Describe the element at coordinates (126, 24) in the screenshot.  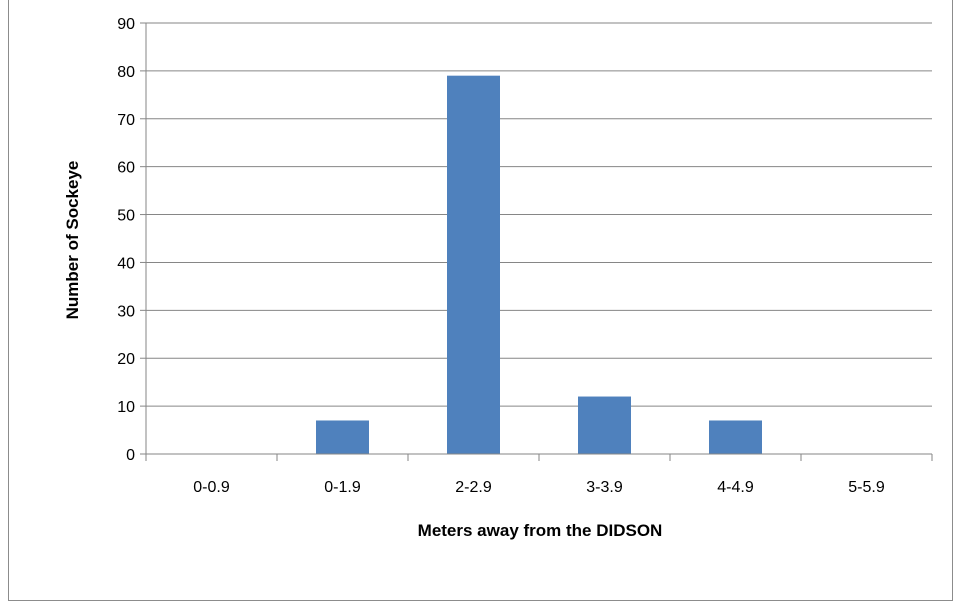
I see `y-tick-label: 90` at that location.